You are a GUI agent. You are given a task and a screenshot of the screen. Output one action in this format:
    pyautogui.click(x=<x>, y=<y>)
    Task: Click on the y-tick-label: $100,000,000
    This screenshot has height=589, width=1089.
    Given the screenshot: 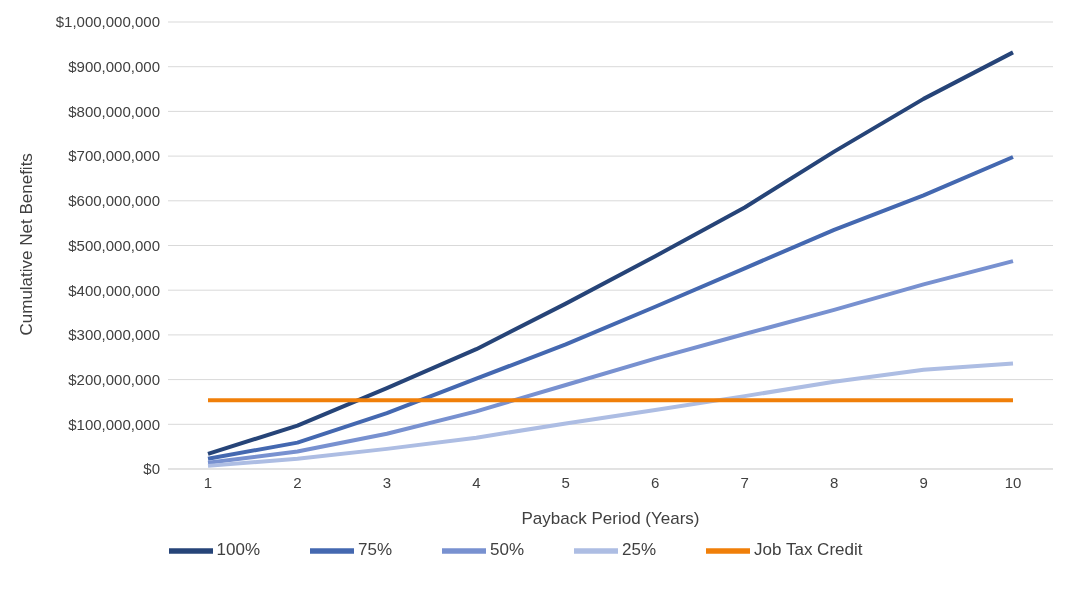 What is the action you would take?
    pyautogui.click(x=114, y=424)
    